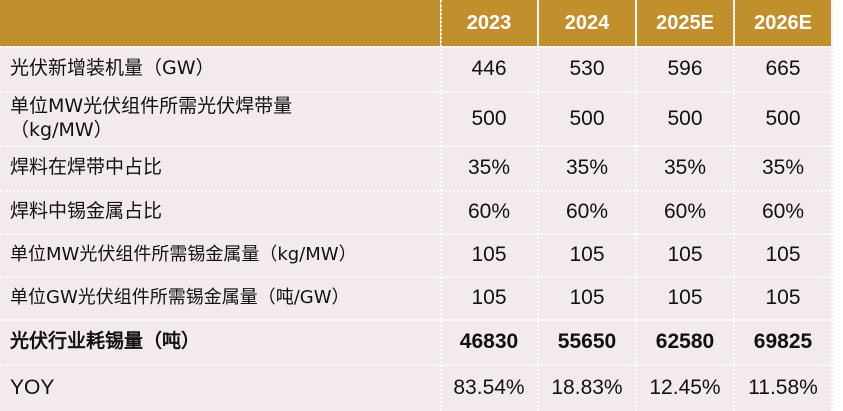 This screenshot has width=843, height=411. Describe the element at coordinates (421, 298) in the screenshot. I see `table-row: 单位GW光伏组件所需锡金属量（吨/GW） 105 105 105 105` at that location.